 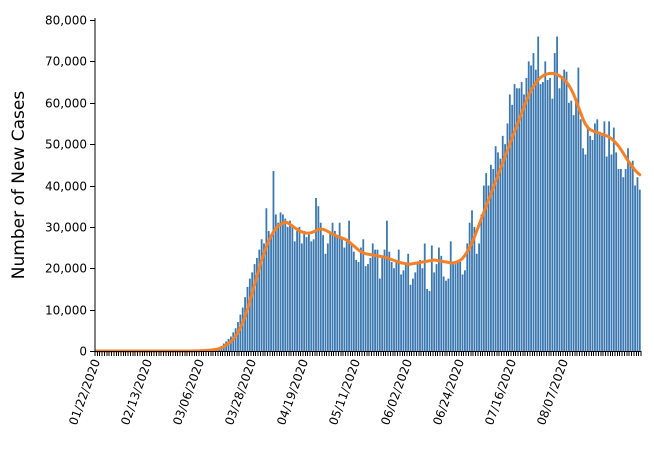 I want to click on x-tick-label: 05/11/2020, so click(x=344, y=392).